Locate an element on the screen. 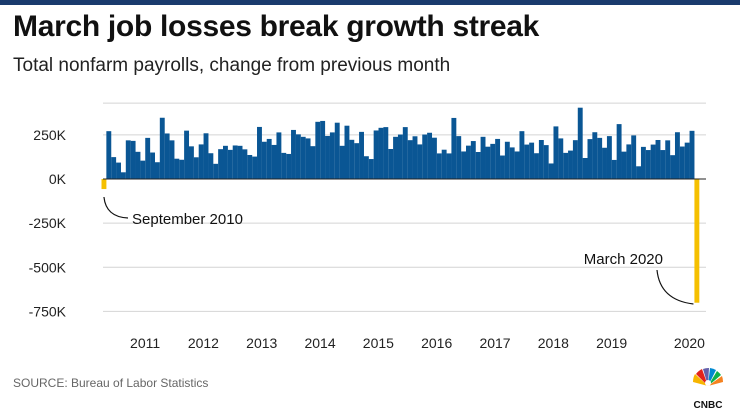  x-tick-label: 2012 is located at coordinates (203, 343).